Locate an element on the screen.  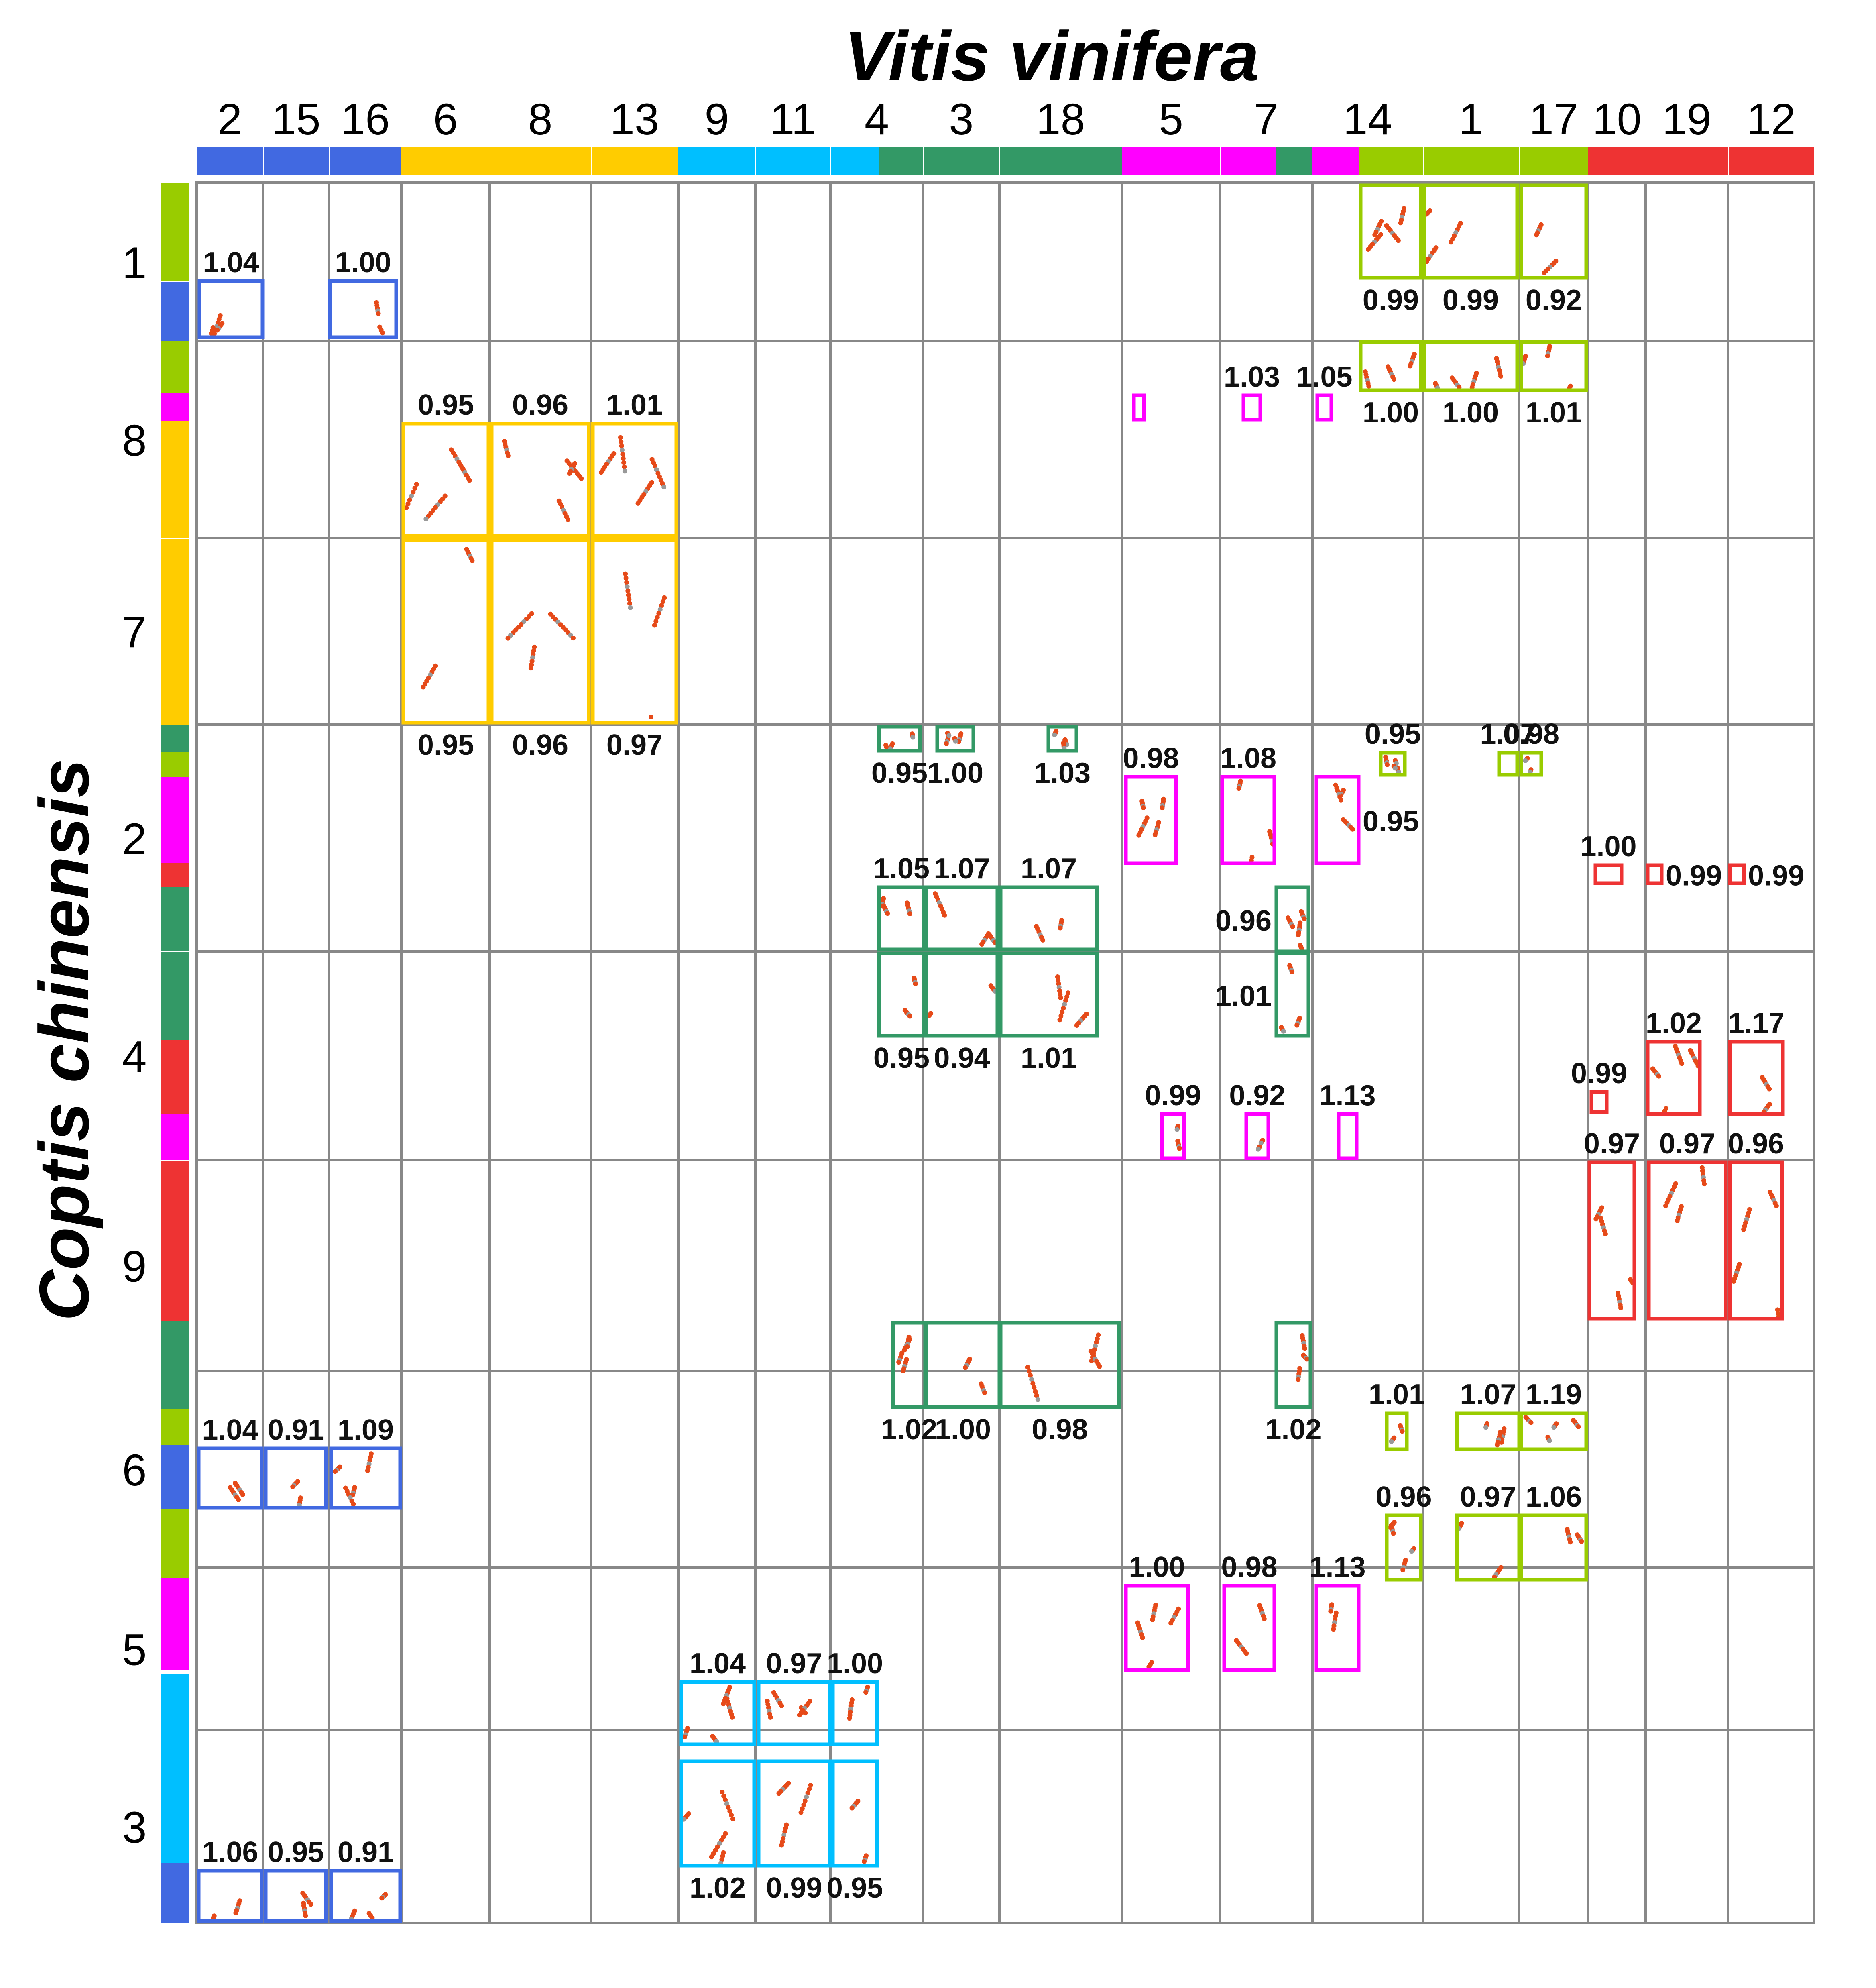
x-tick-label: 14 is located at coordinates (1367, 120).